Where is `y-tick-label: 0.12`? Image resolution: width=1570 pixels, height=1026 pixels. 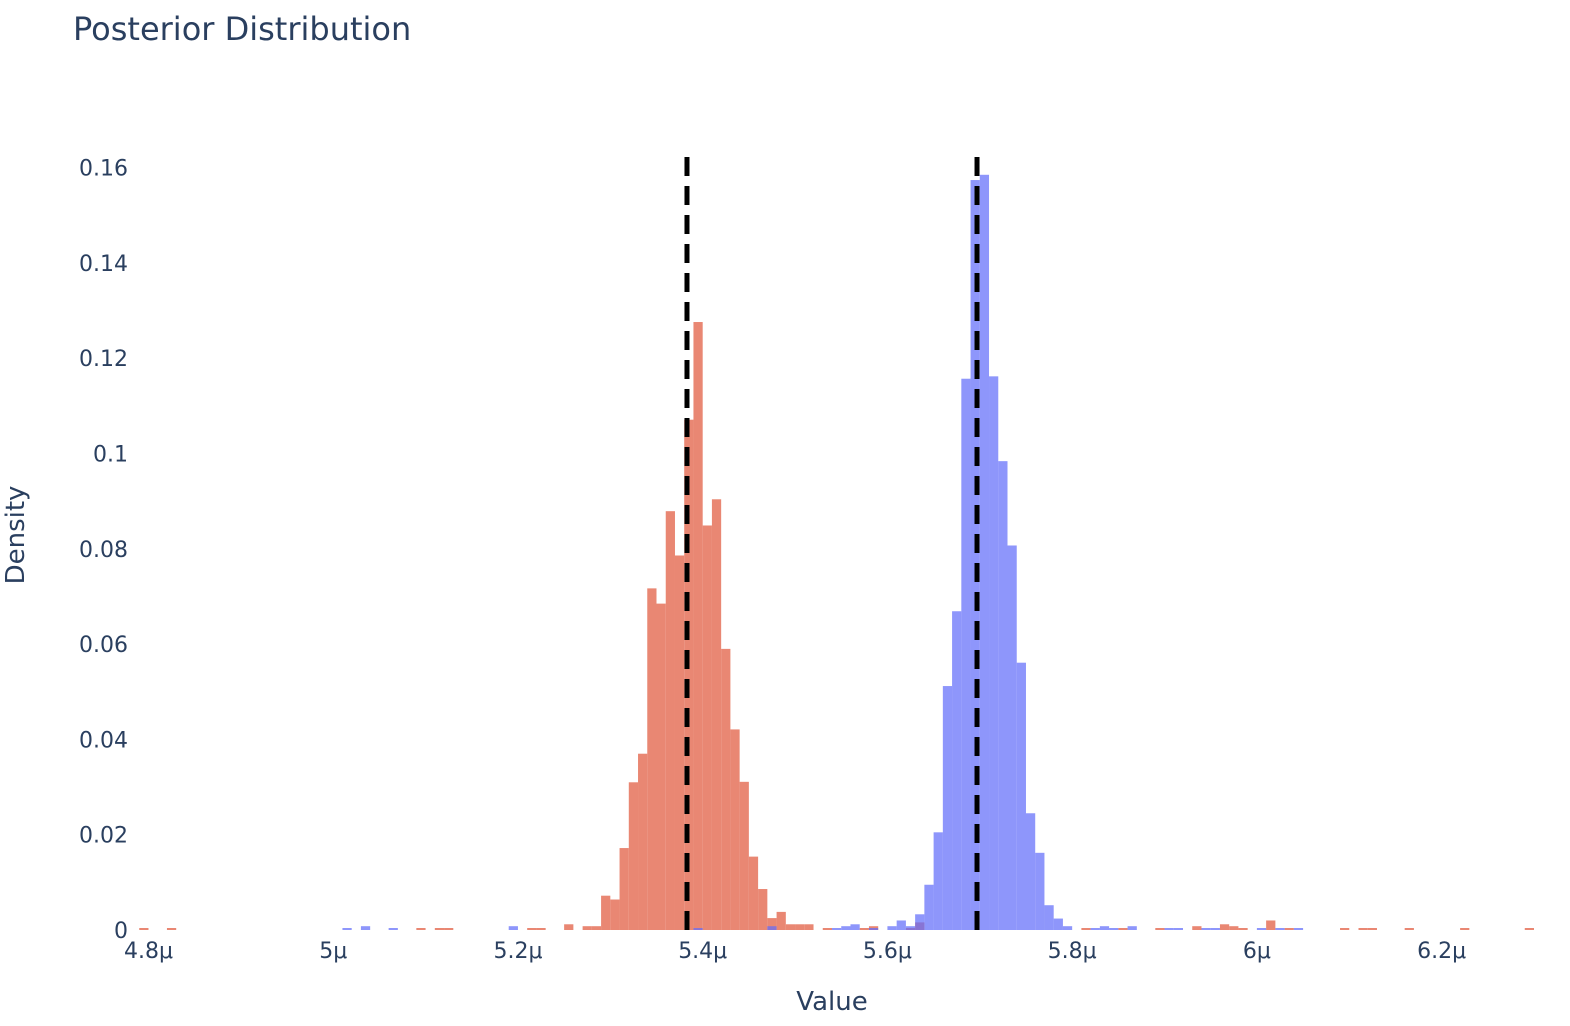
y-tick-label: 0.12 is located at coordinates (103, 359).